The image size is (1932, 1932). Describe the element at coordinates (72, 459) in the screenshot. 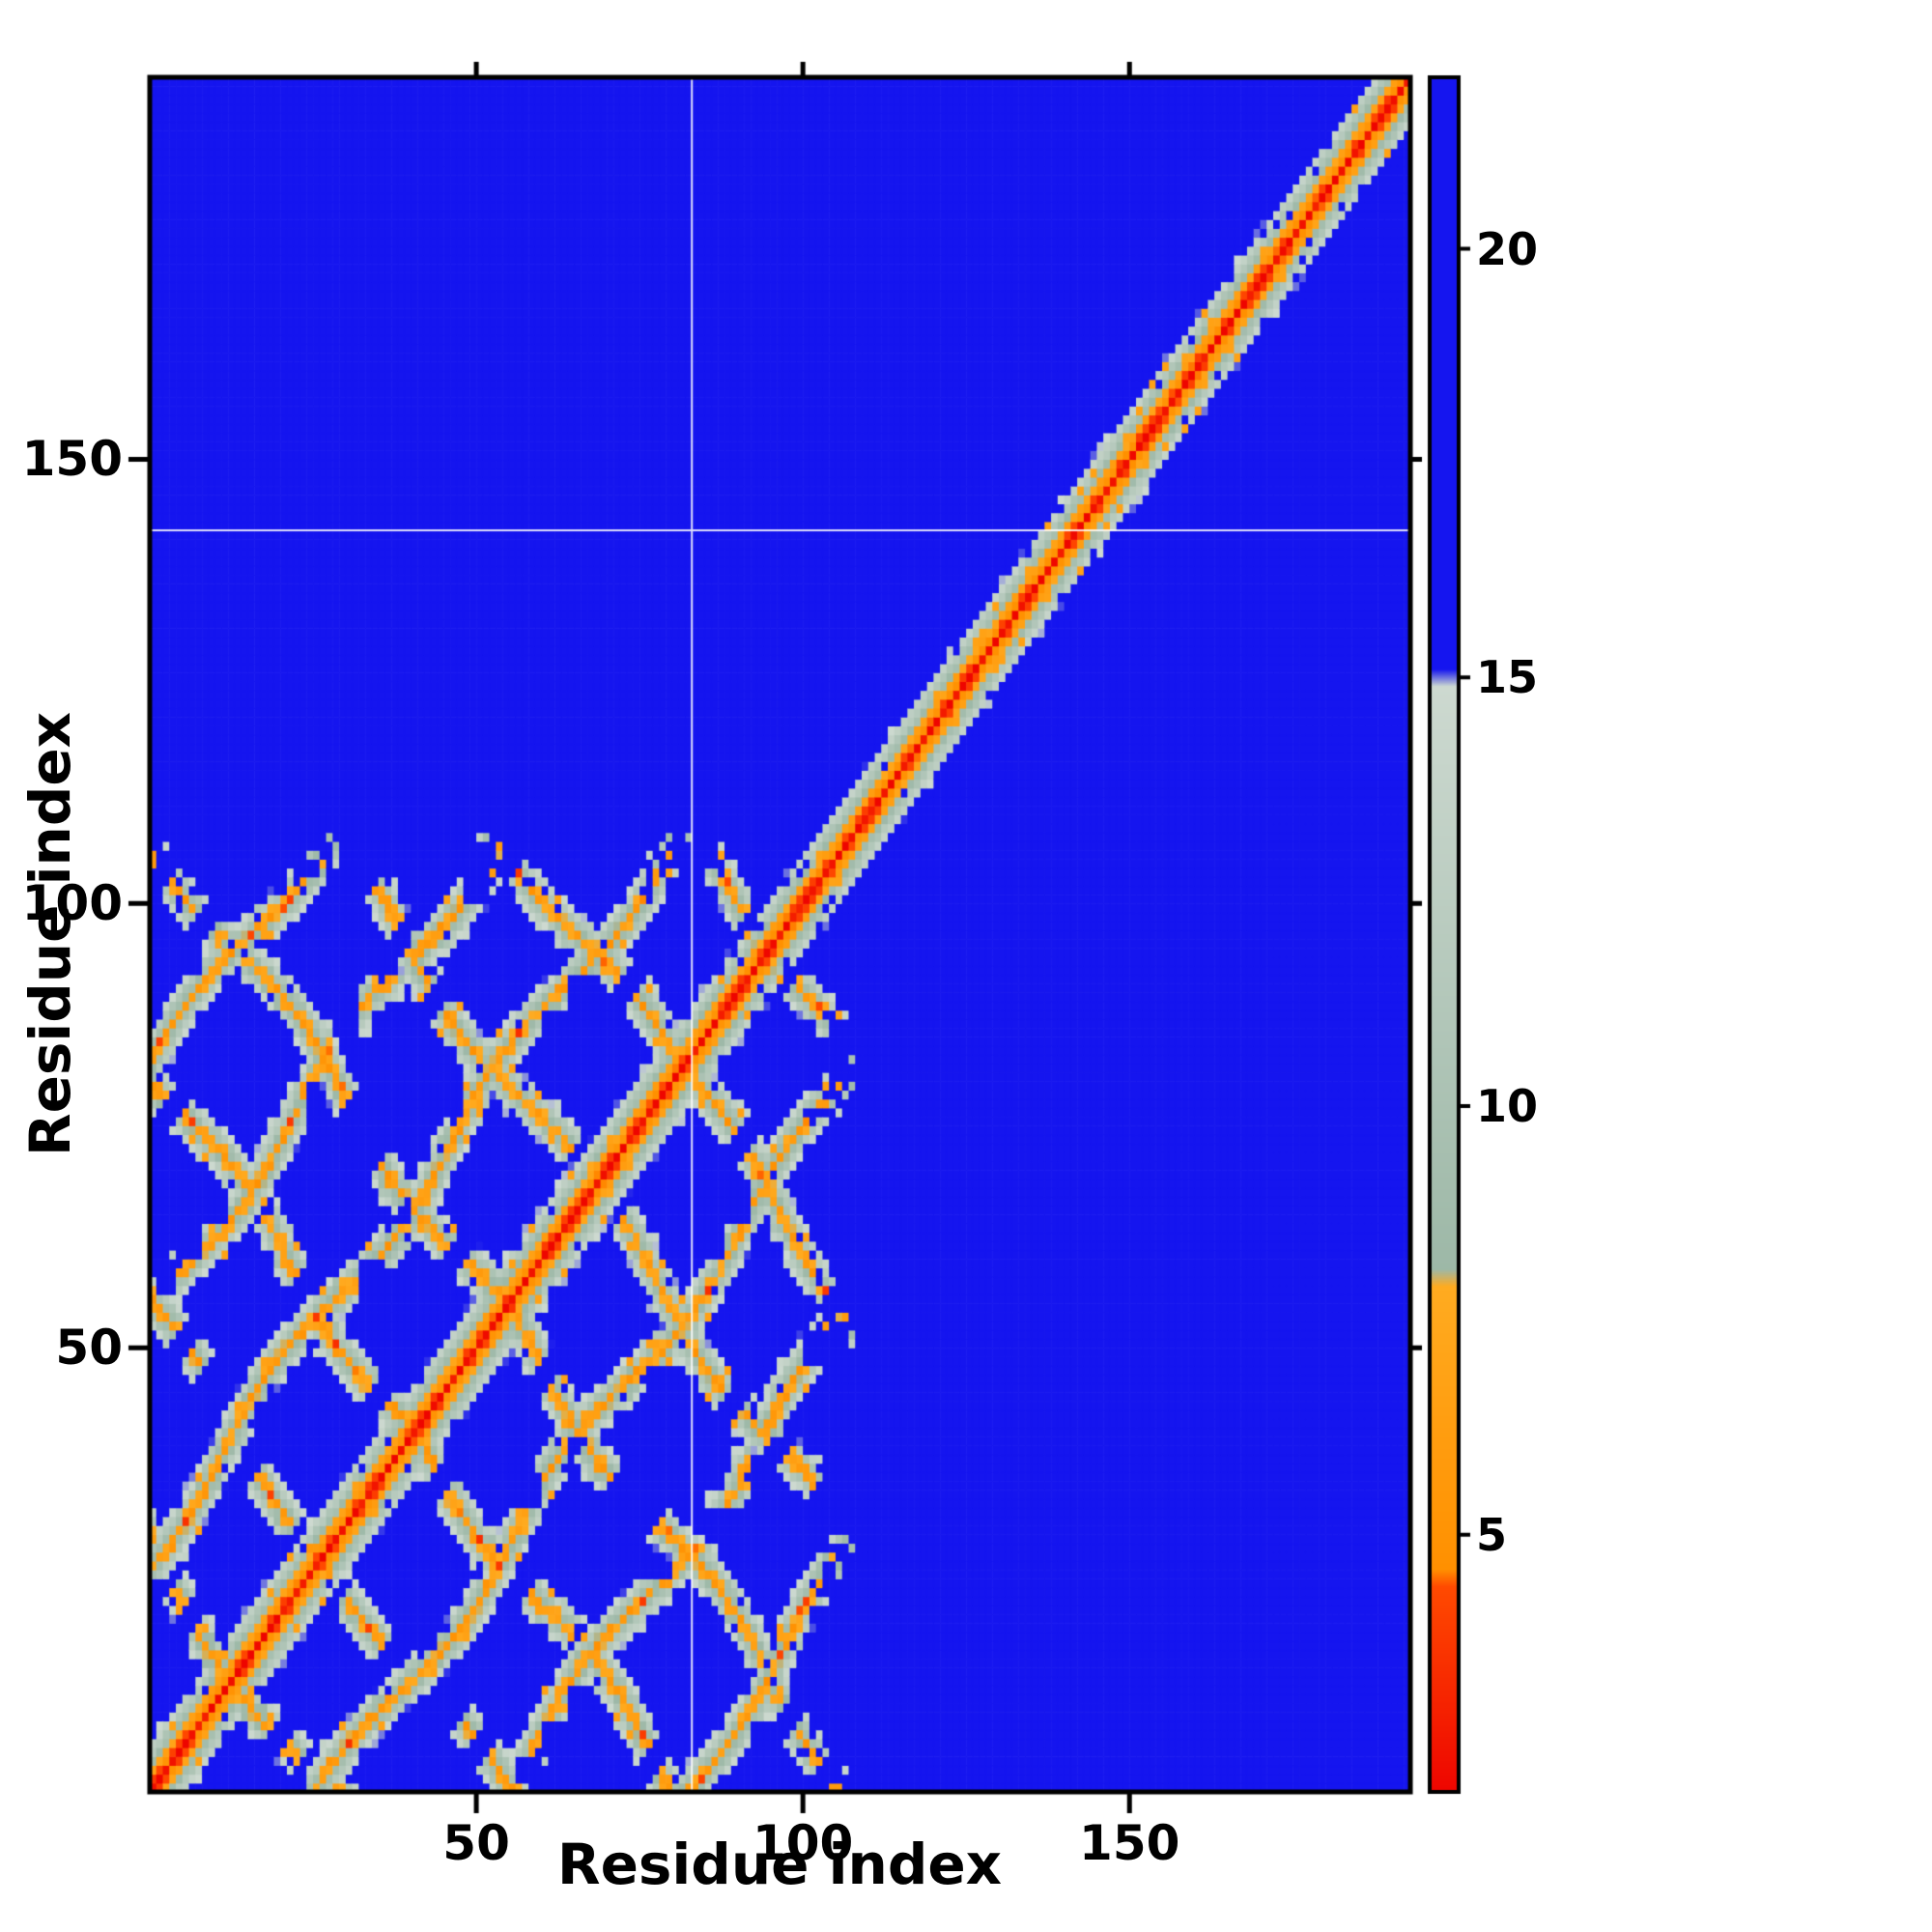

I see `y-tick-label: 150` at that location.